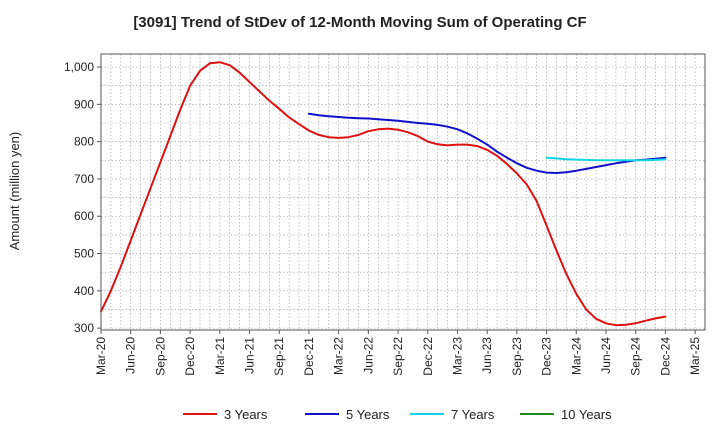 Image resolution: width=720 pixels, height=440 pixels. I want to click on y-tick-label: 900, so click(84, 104).